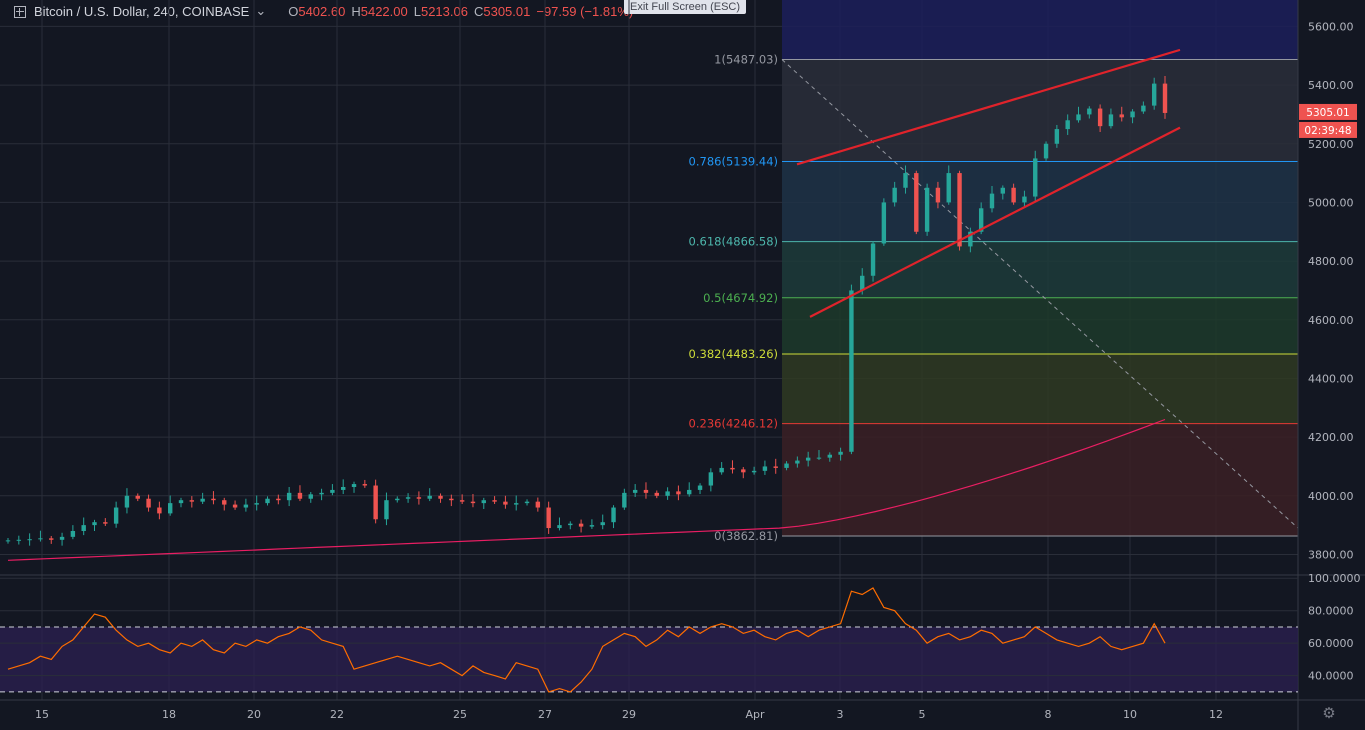 This screenshot has height=730, width=1365. I want to click on low-label: L, so click(417, 11).